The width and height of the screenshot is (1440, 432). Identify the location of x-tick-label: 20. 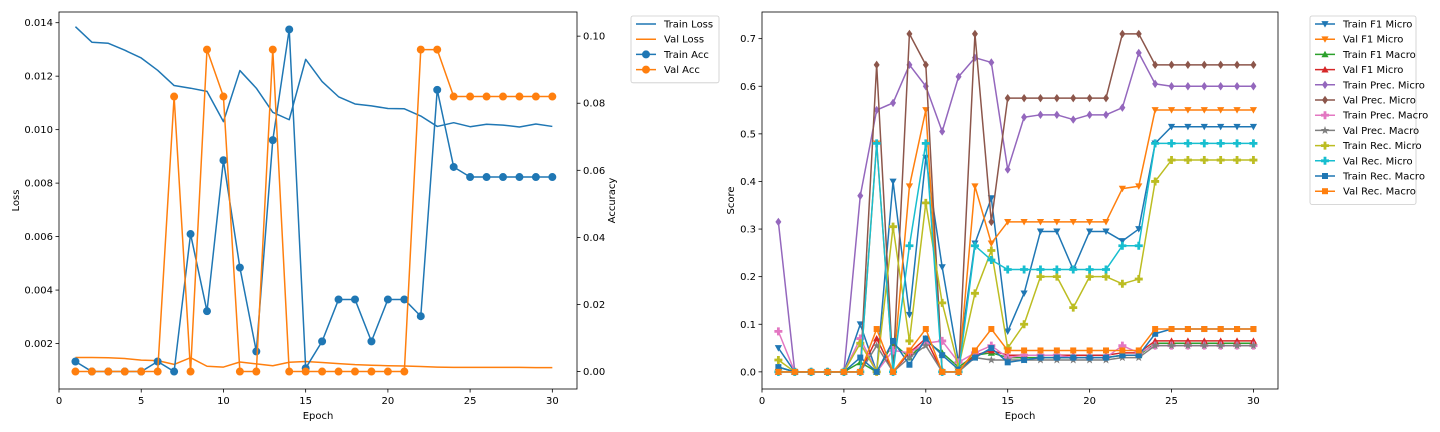
(388, 401).